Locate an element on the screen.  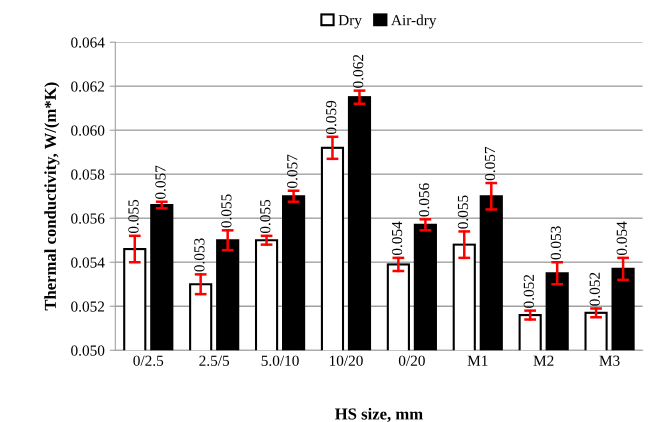
legend-label: Dry is located at coordinates (350, 21).